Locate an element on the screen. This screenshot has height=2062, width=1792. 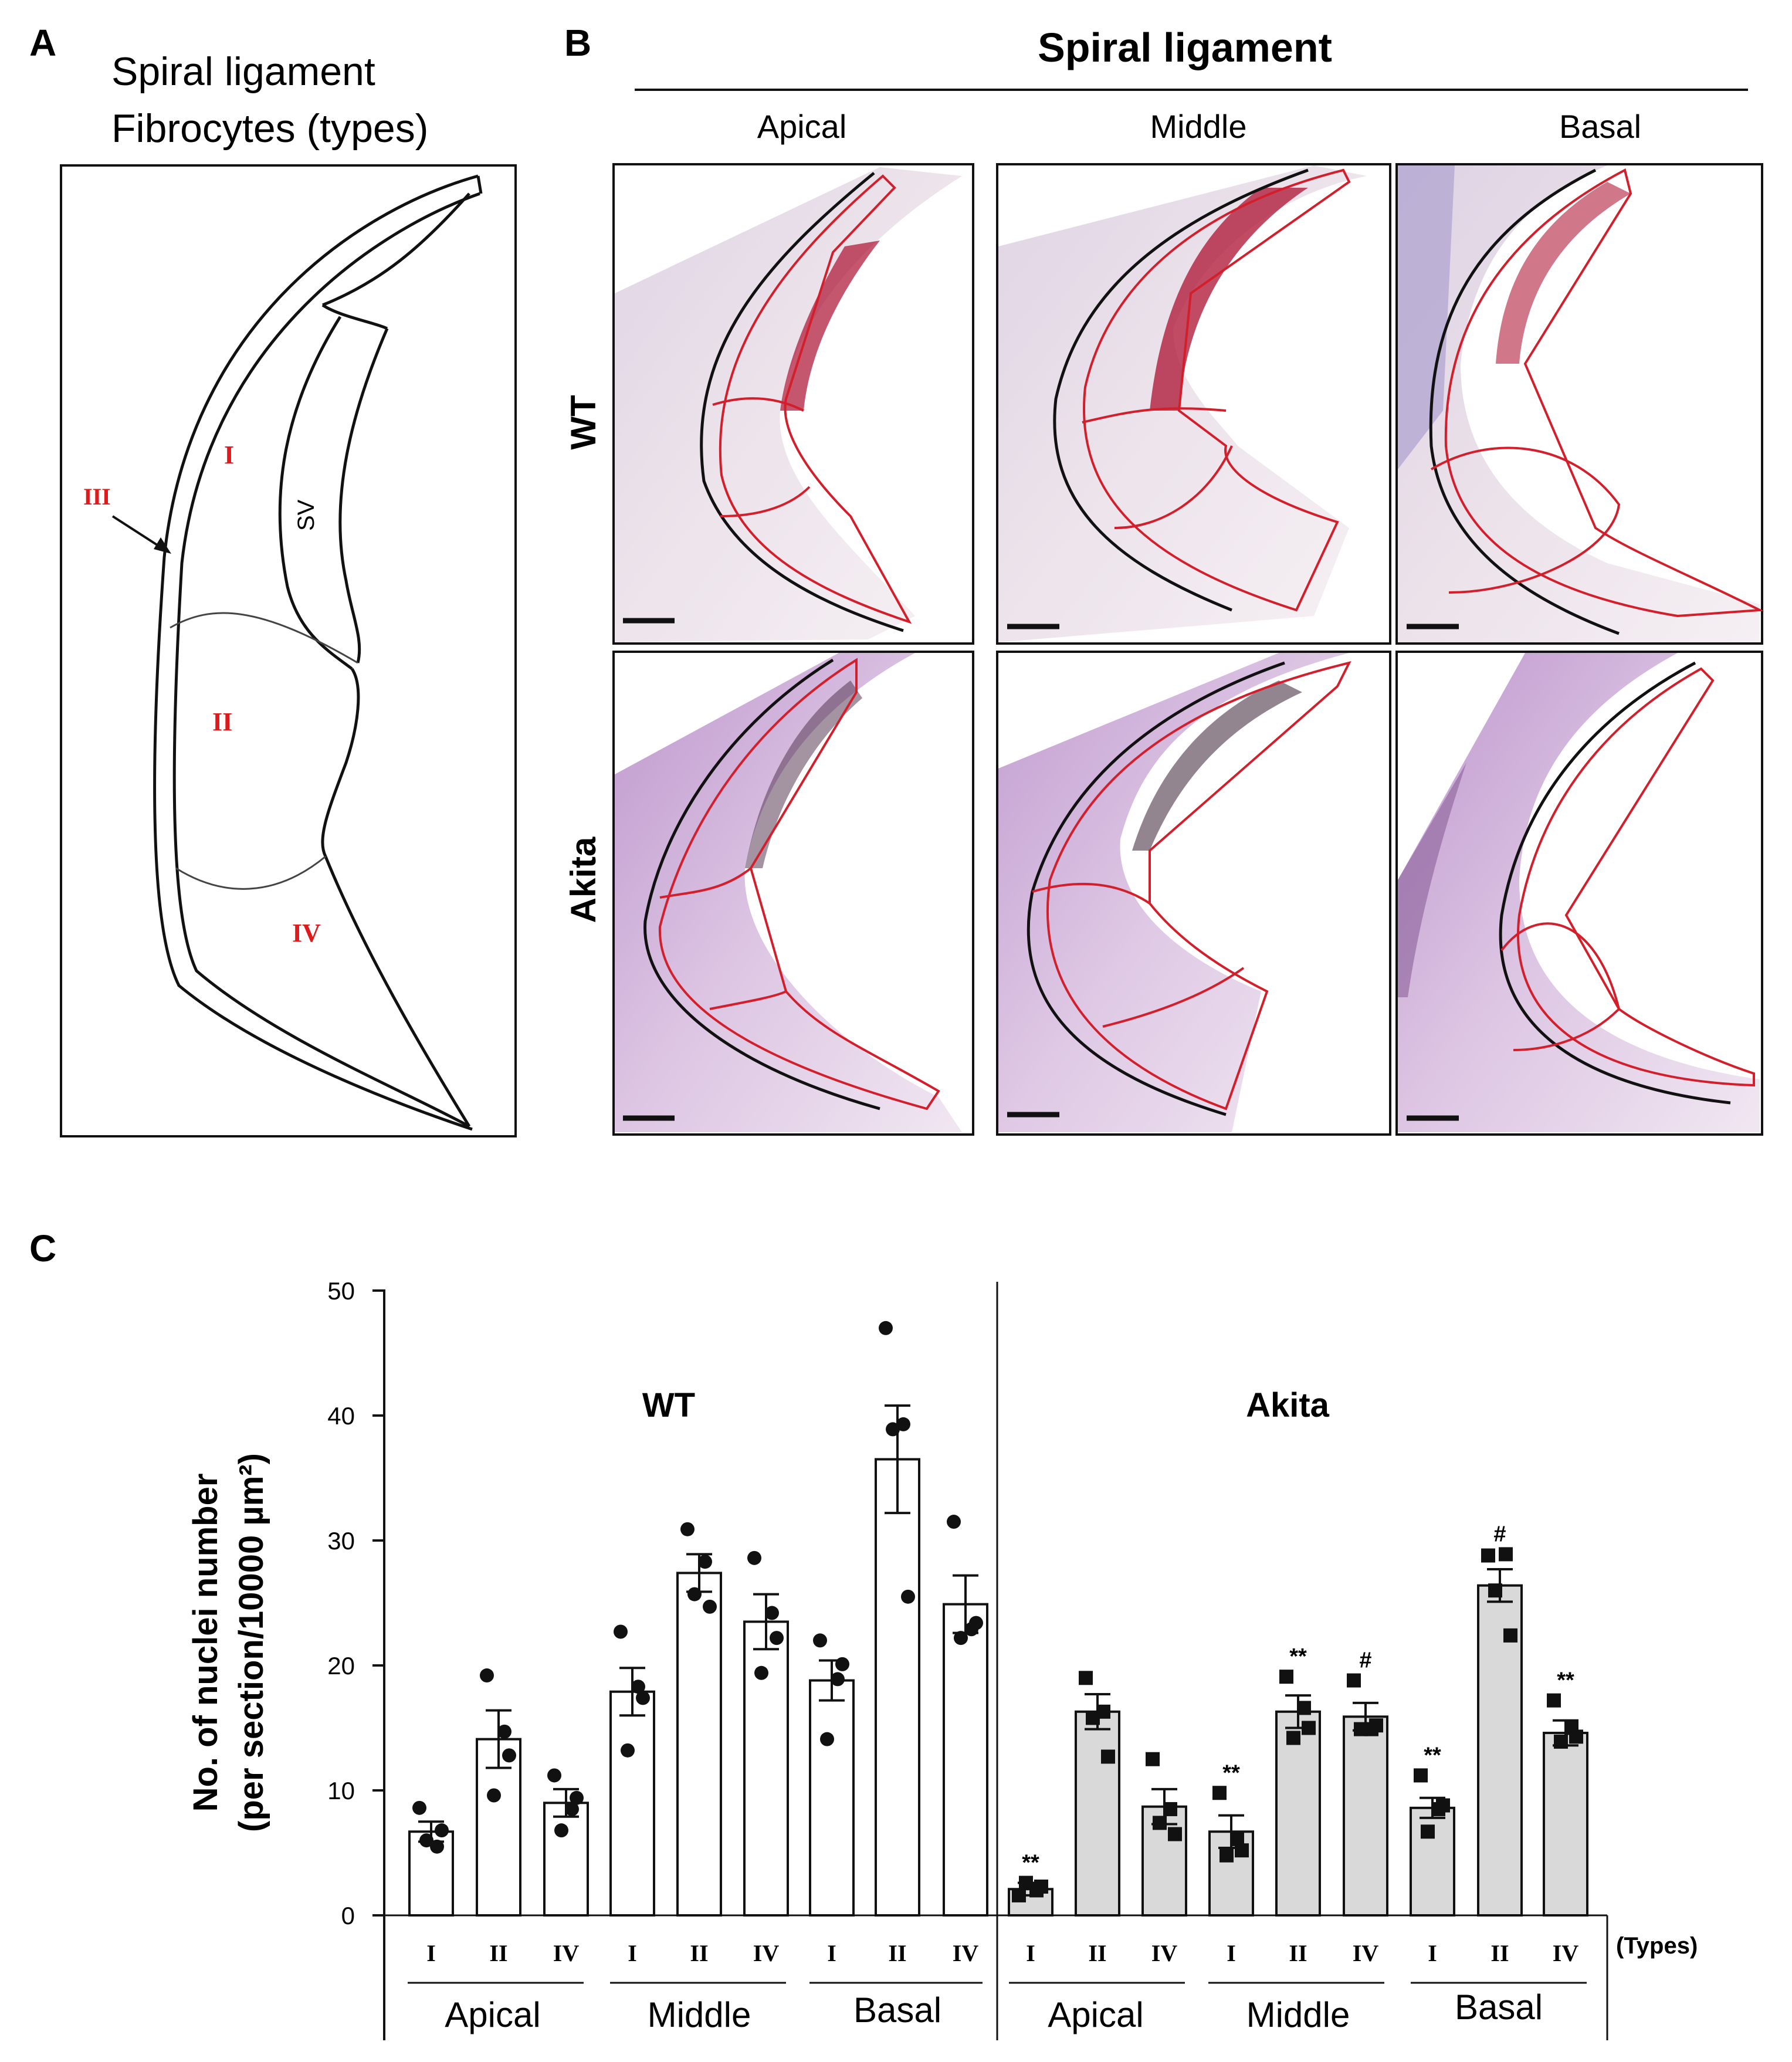
column-header-basal: Basal is located at coordinates (1600, 126).